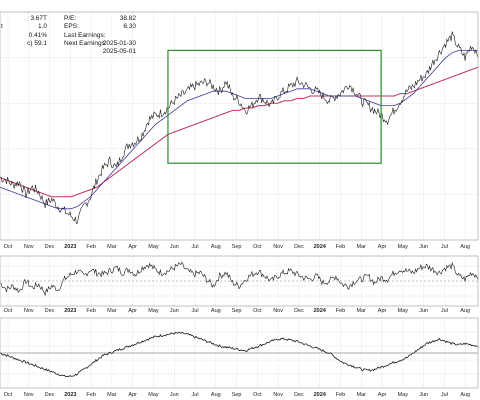  I want to click on stat-value: c) 59.1, so click(37, 43).